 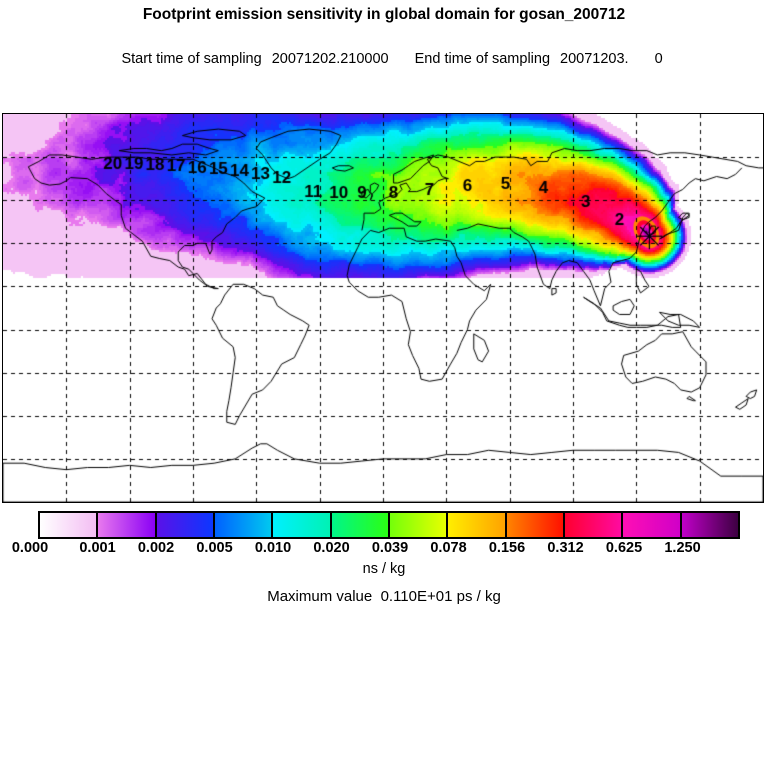 What do you see at coordinates (384, 596) in the screenshot?
I see `maximum-value-label: Maximum value 0.110E+01 ps / kg` at bounding box center [384, 596].